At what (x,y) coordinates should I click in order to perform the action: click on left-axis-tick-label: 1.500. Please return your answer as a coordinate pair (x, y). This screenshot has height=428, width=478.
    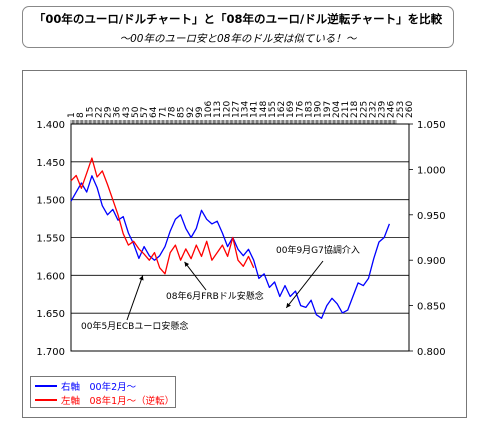
    Looking at the image, I should click on (50, 201).